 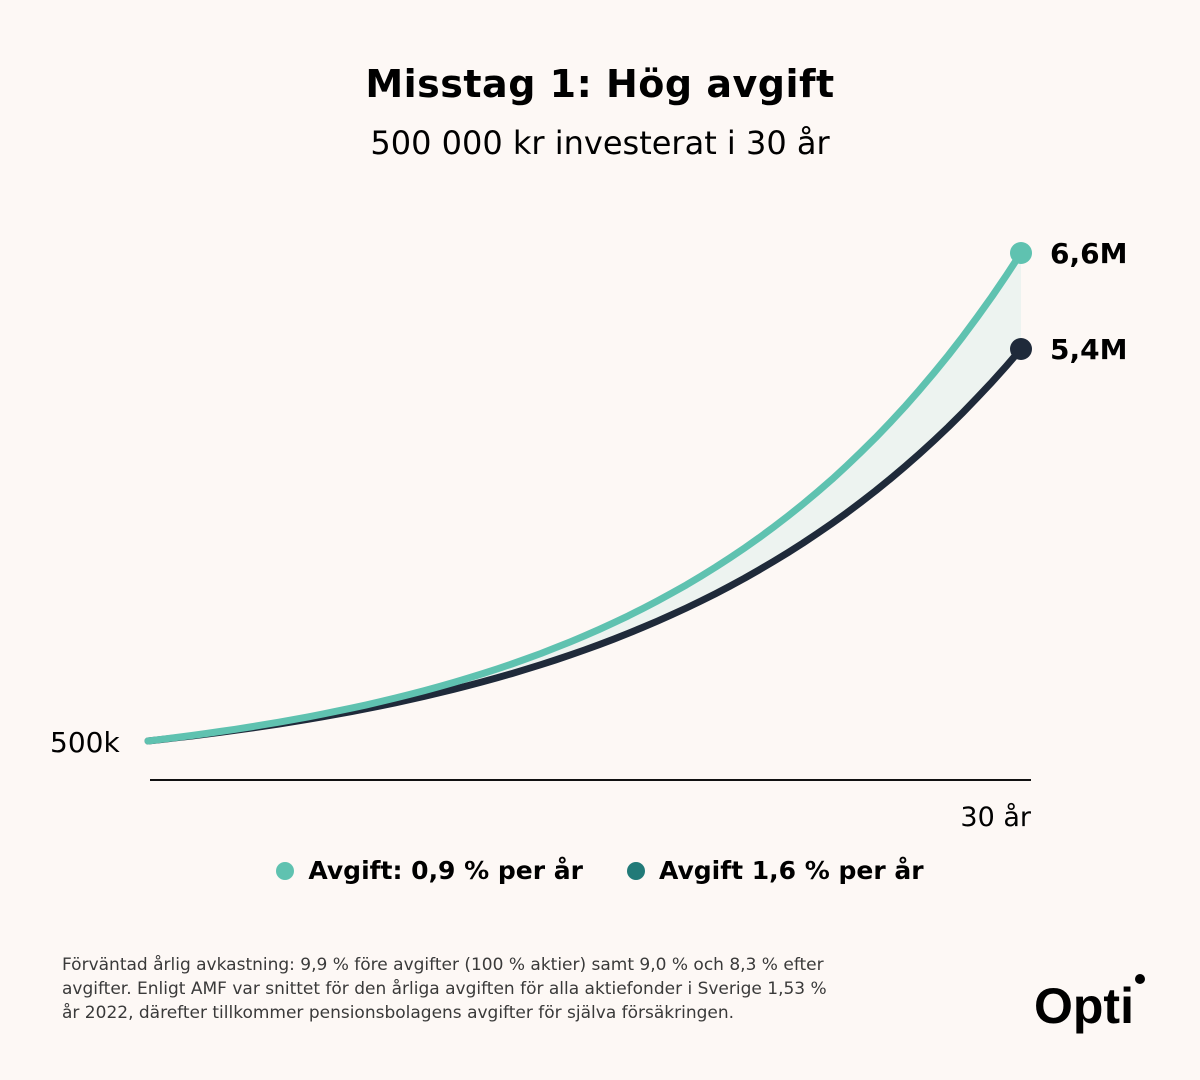 What do you see at coordinates (600, 143) in the screenshot?
I see `chart-subtitle: 500 000 kr investerat i 30 år` at bounding box center [600, 143].